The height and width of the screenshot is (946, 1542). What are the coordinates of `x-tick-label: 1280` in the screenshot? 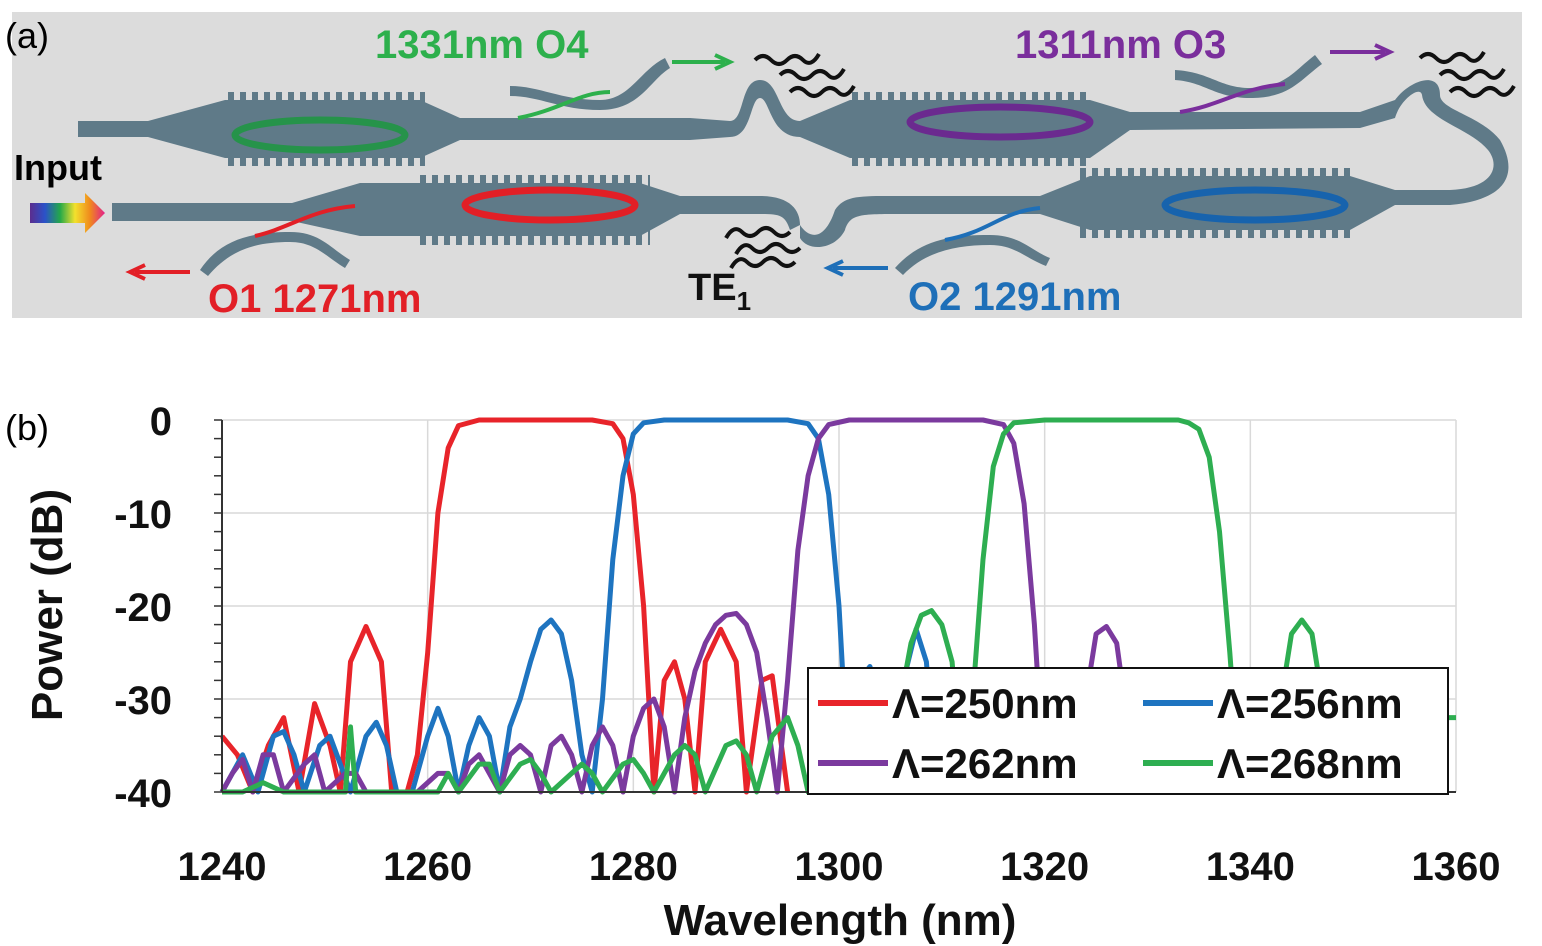 It's located at (633, 867).